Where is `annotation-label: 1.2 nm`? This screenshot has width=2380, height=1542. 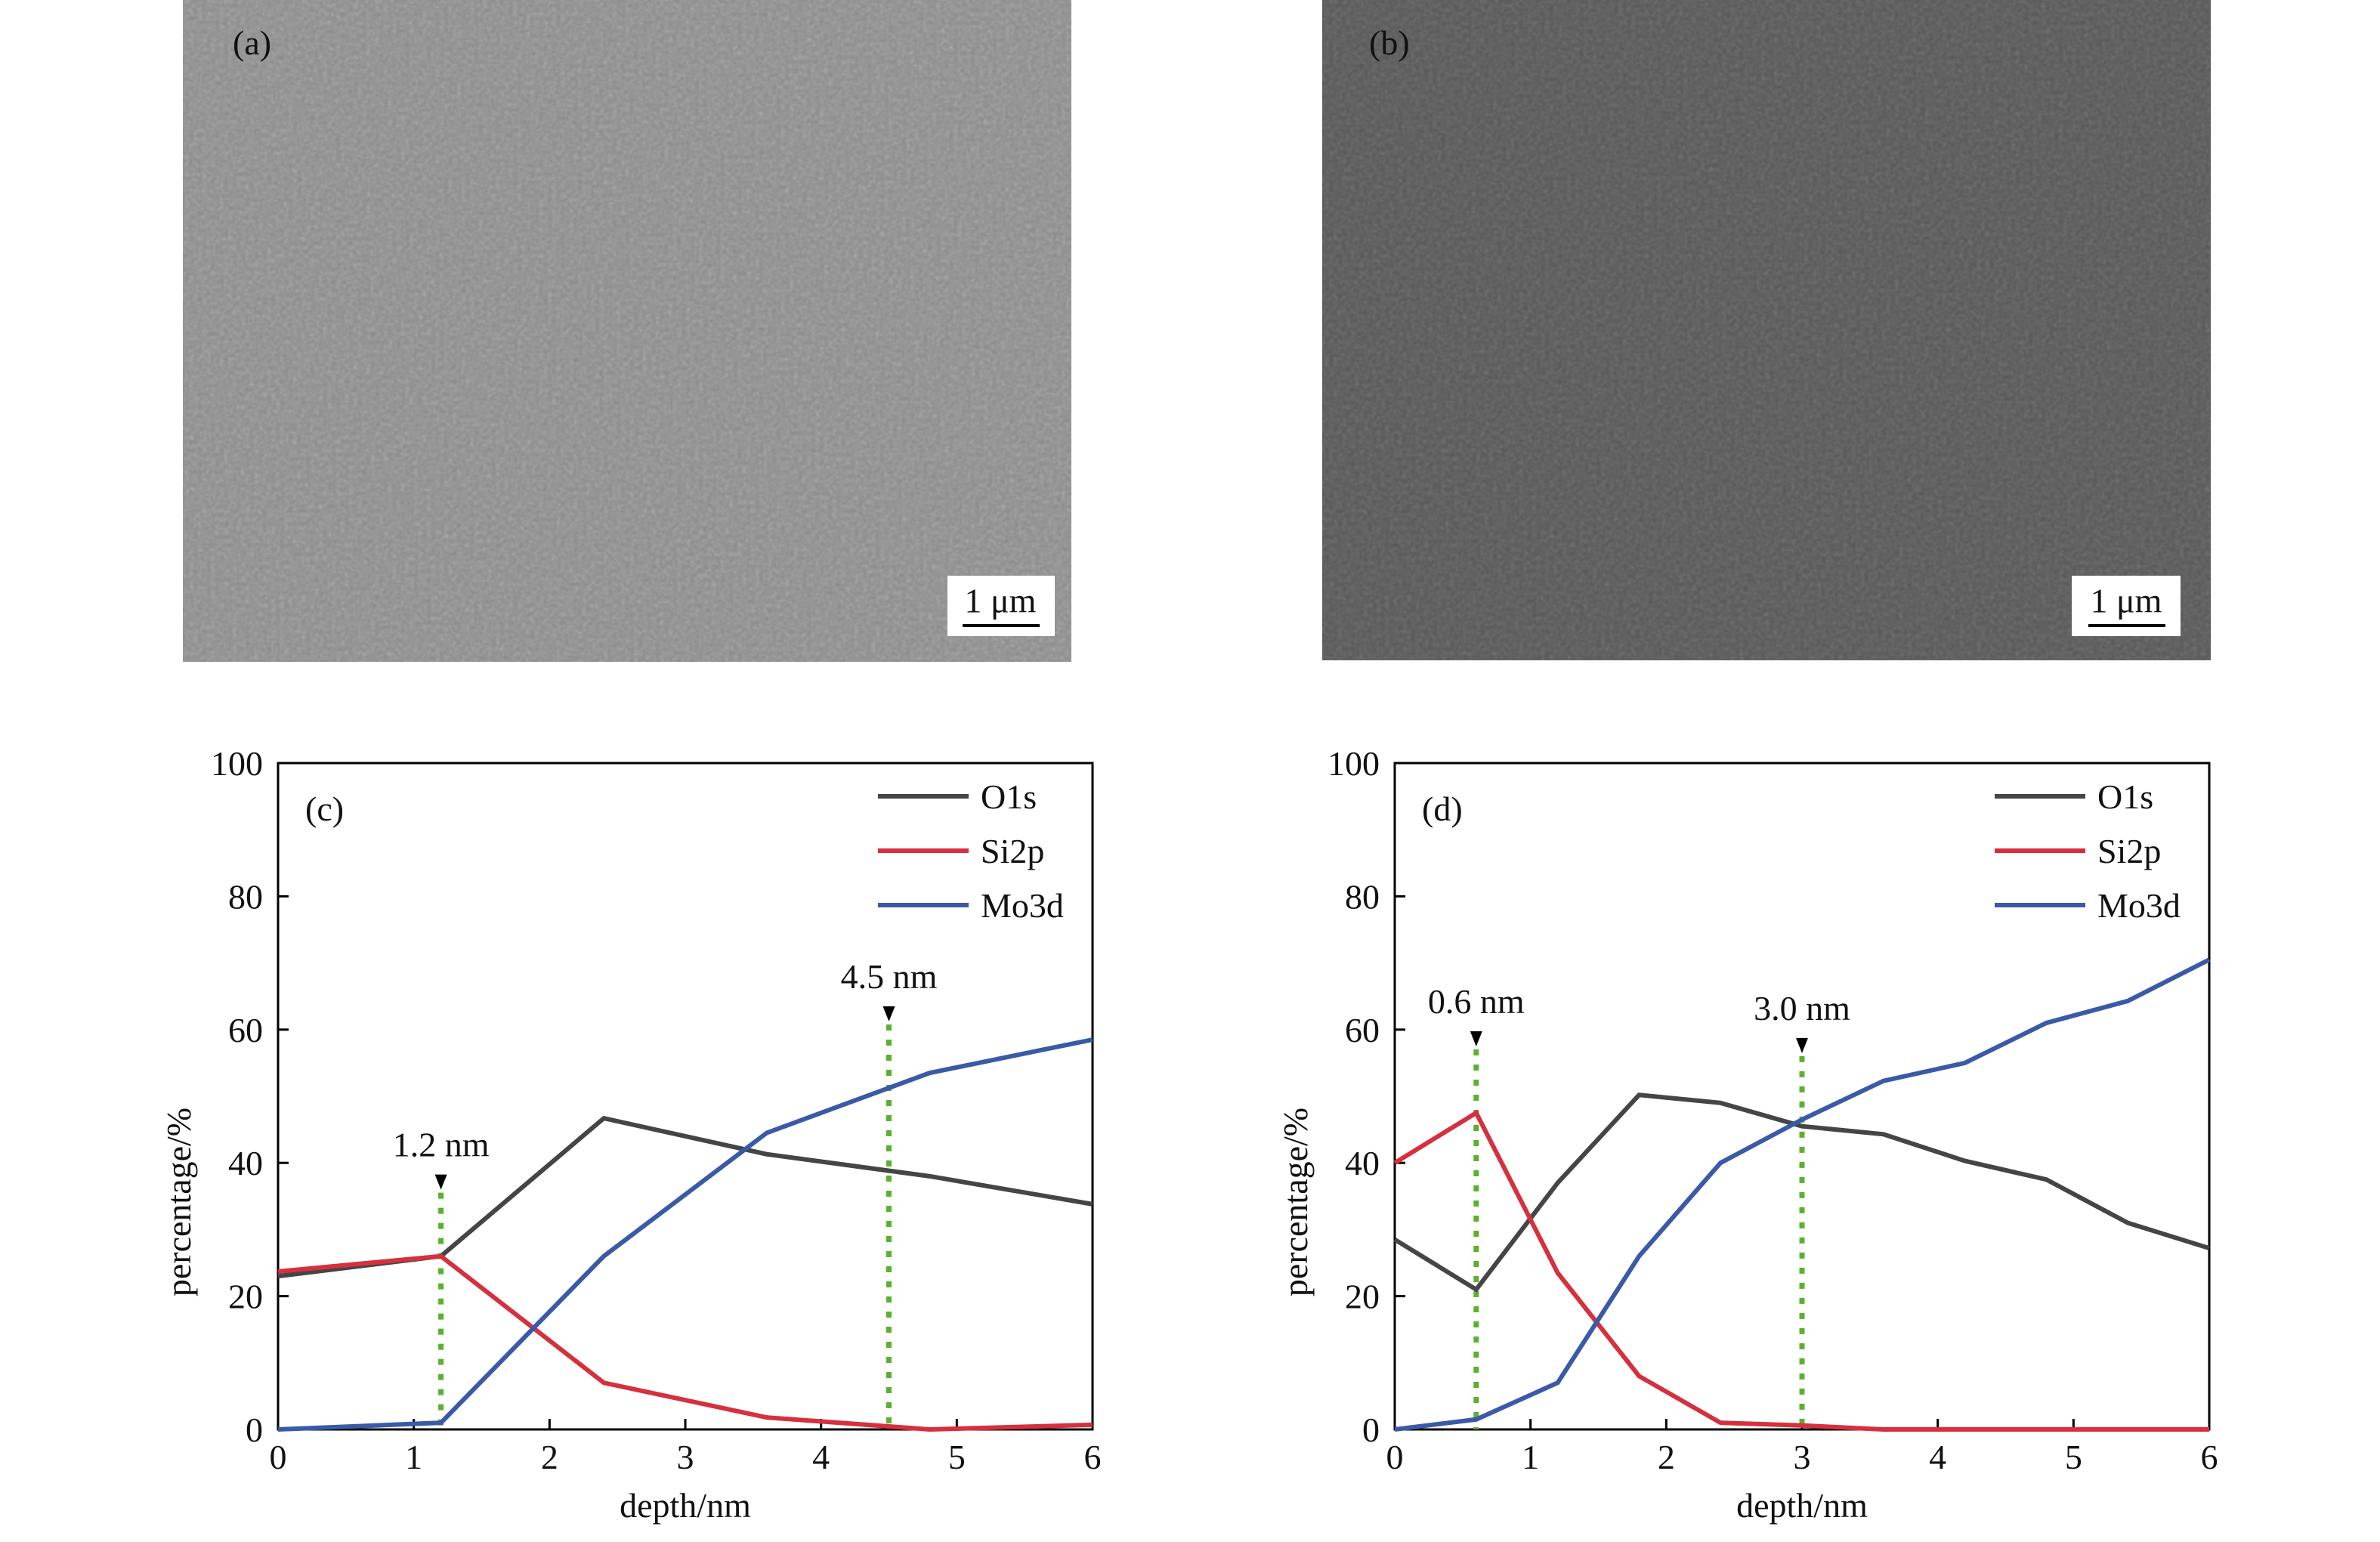 annotation-label: 1.2 nm is located at coordinates (441, 1145).